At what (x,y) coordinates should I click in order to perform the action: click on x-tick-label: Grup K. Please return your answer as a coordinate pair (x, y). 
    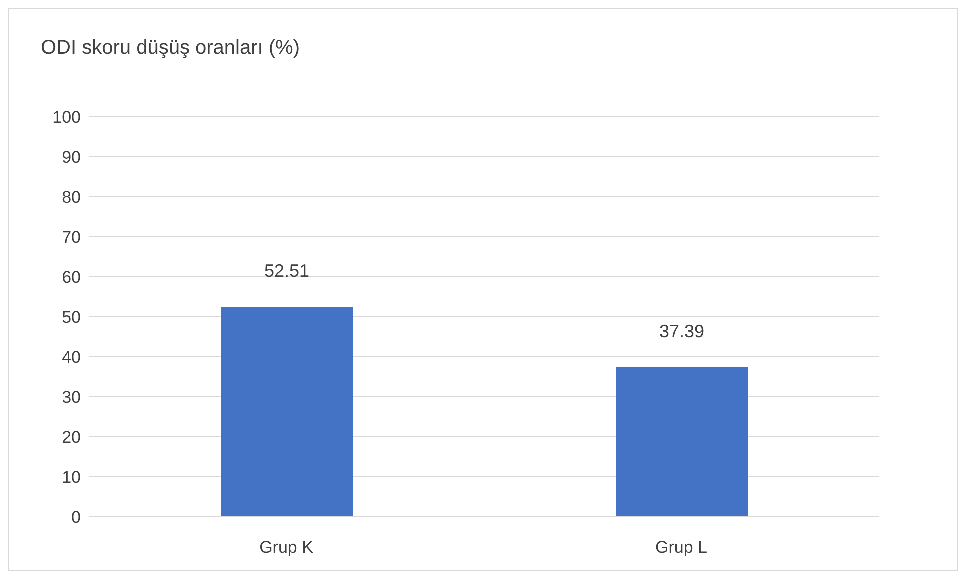
    Looking at the image, I should click on (287, 548).